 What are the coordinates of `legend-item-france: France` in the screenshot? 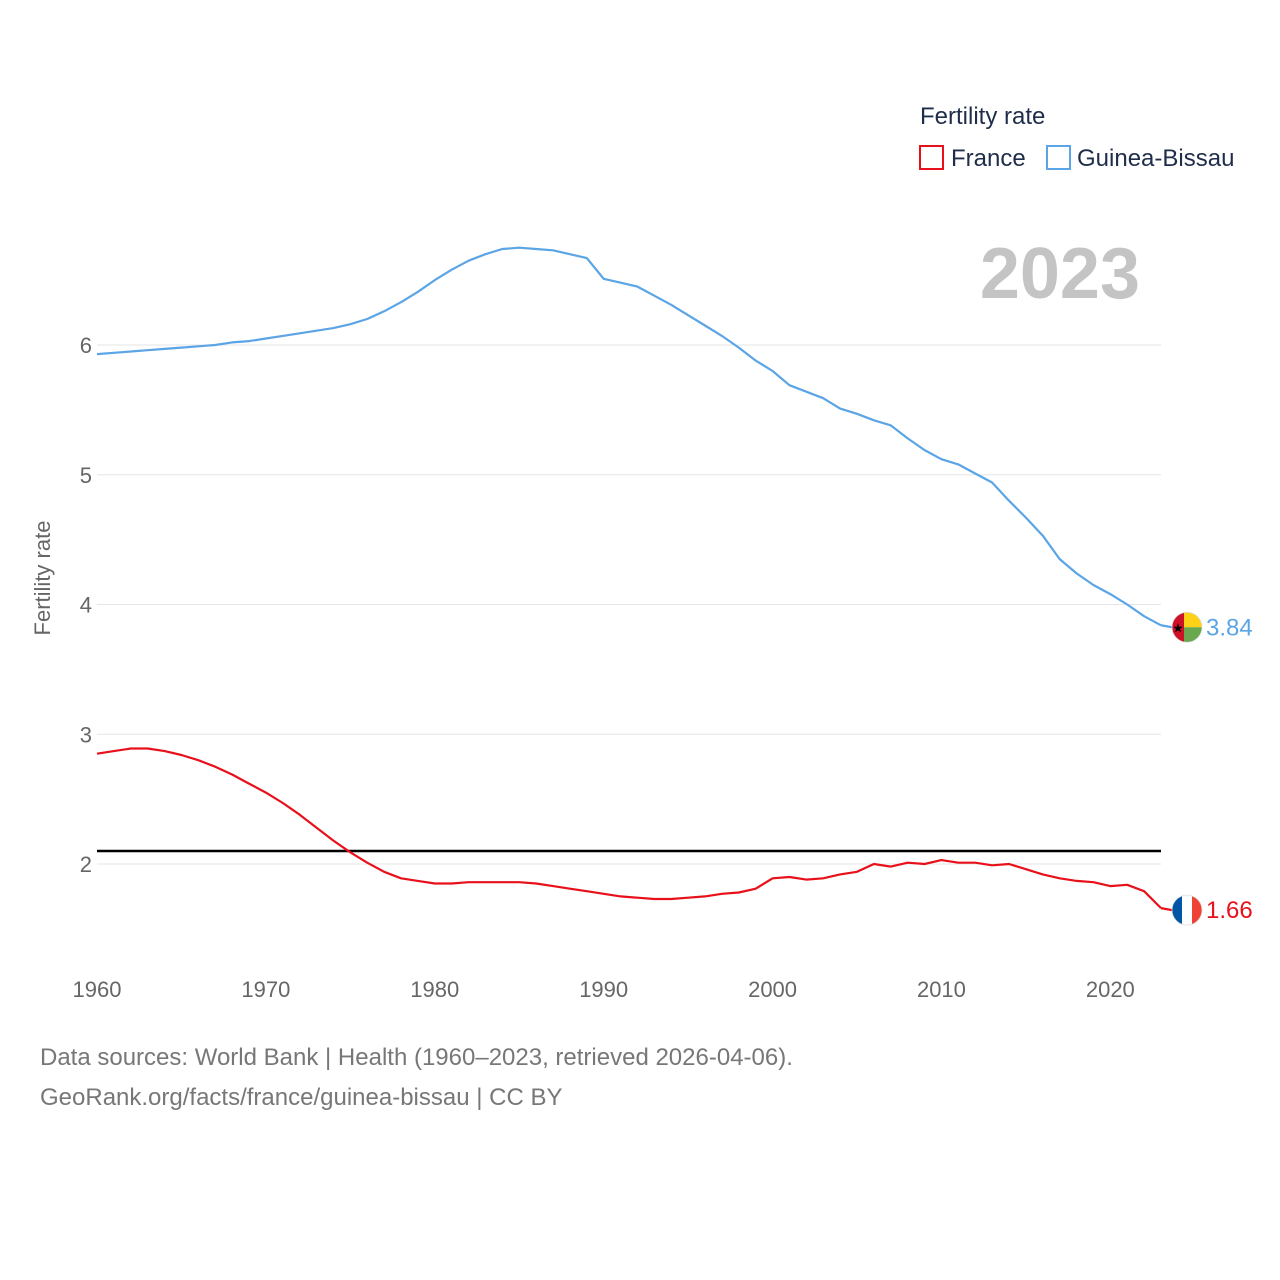 It's located at (972, 158).